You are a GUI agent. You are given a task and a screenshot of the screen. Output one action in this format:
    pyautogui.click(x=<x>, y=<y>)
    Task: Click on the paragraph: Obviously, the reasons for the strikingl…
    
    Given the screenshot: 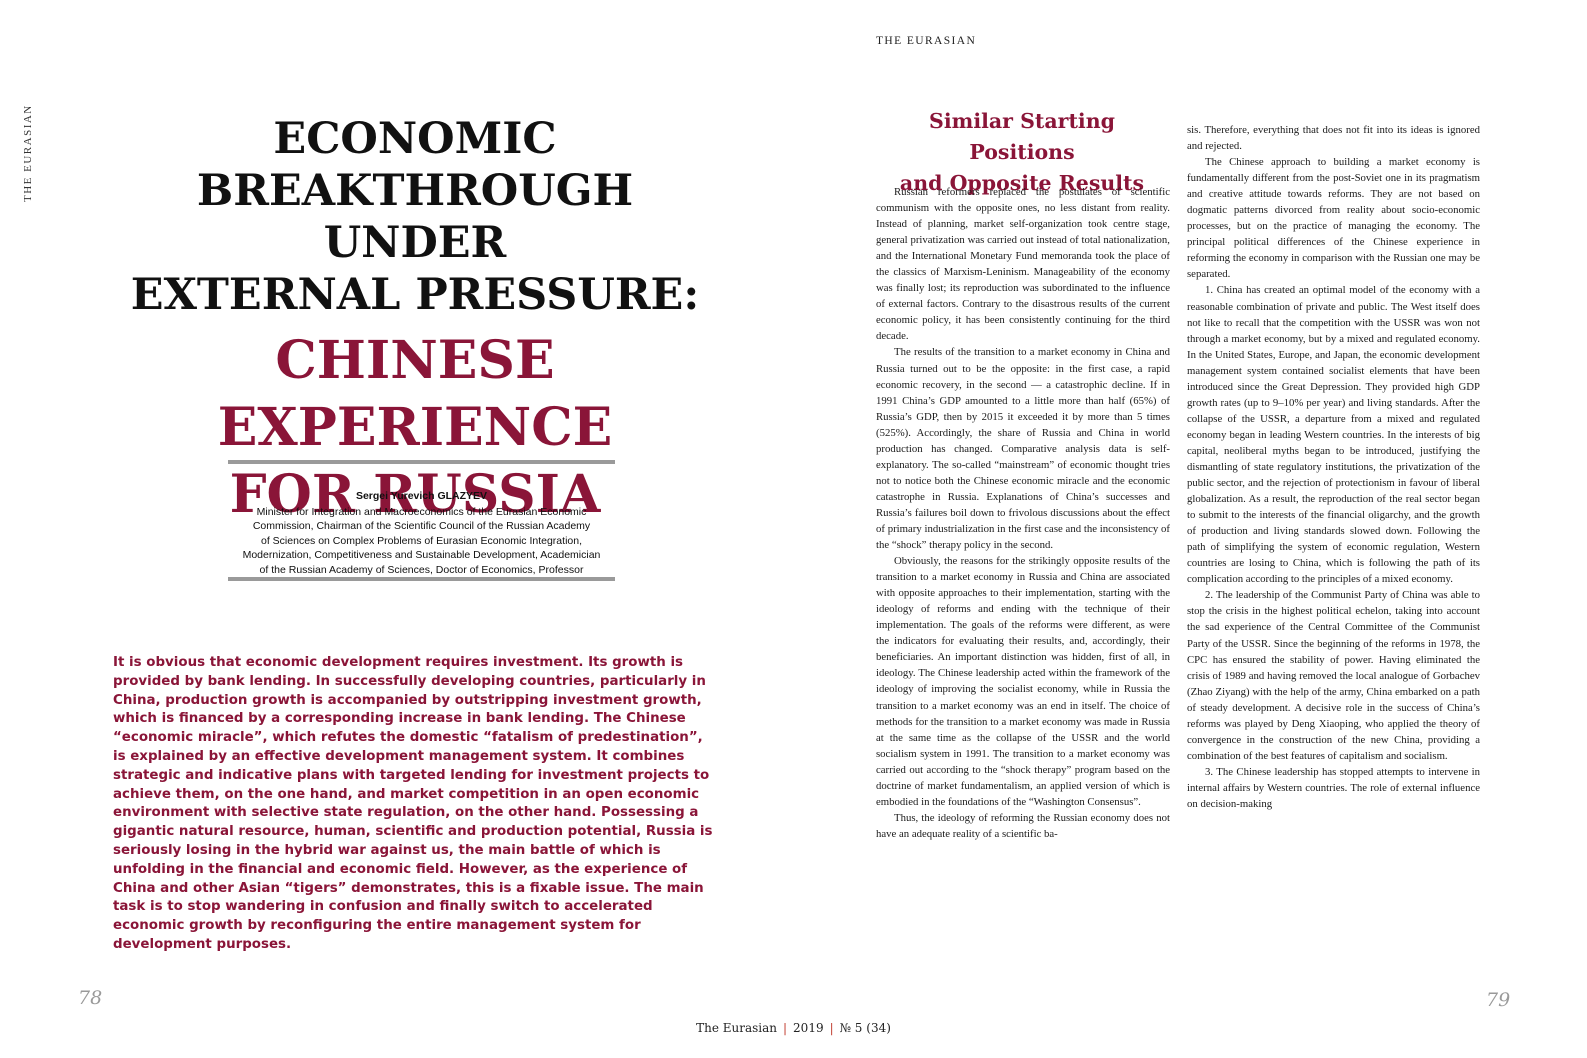 What is the action you would take?
    pyautogui.click(x=1023, y=681)
    